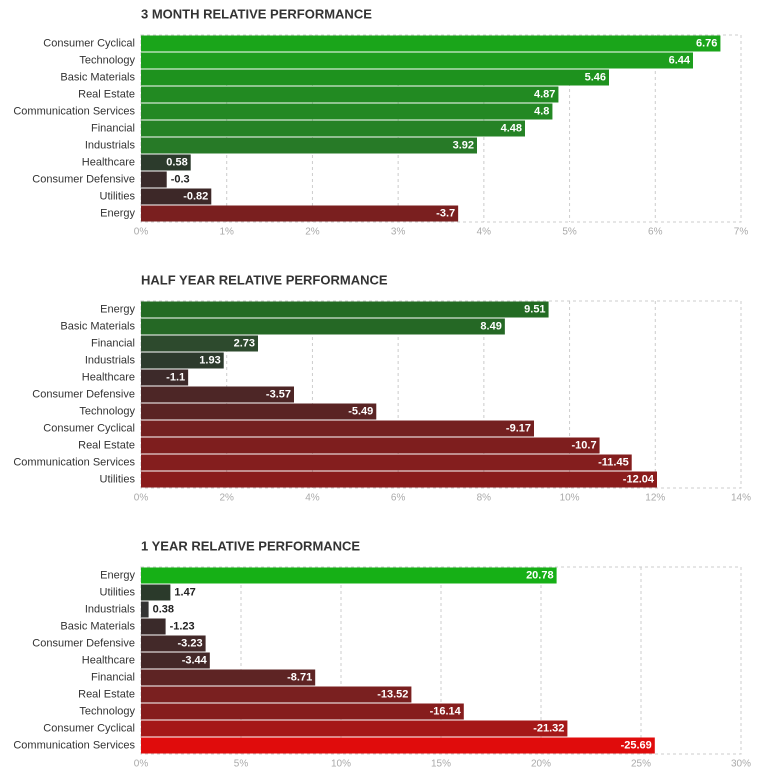 The height and width of the screenshot is (778, 757). Describe the element at coordinates (209, 360) in the screenshot. I see `value-label: 1.93` at that location.